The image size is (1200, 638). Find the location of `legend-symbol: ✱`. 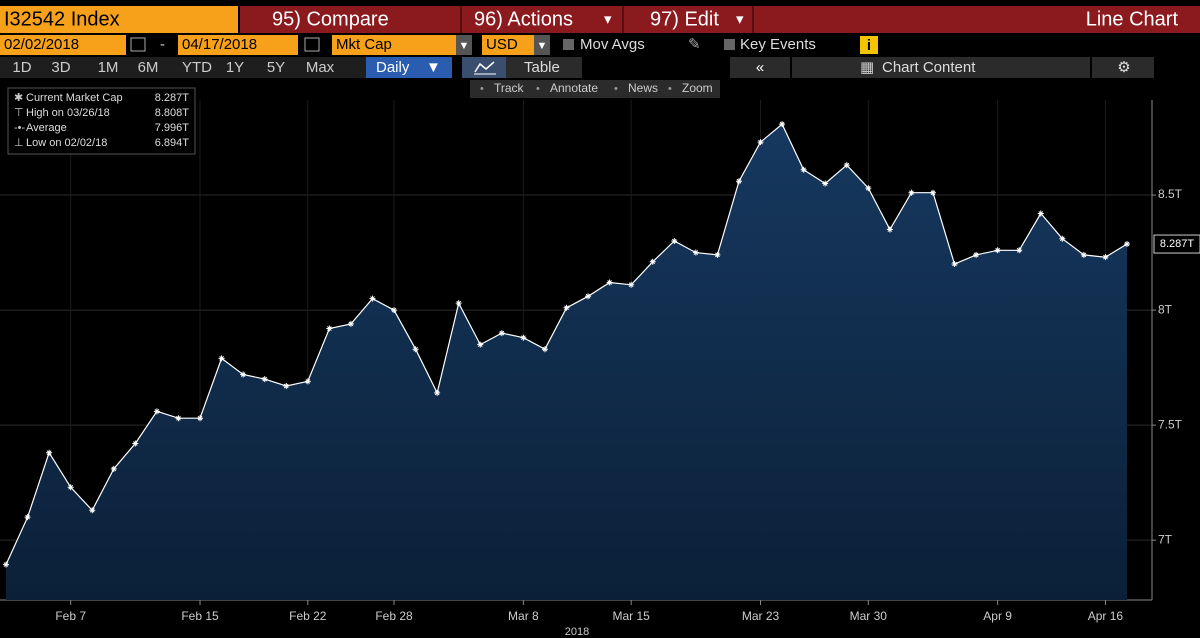

legend-symbol: ✱ is located at coordinates (18, 98).